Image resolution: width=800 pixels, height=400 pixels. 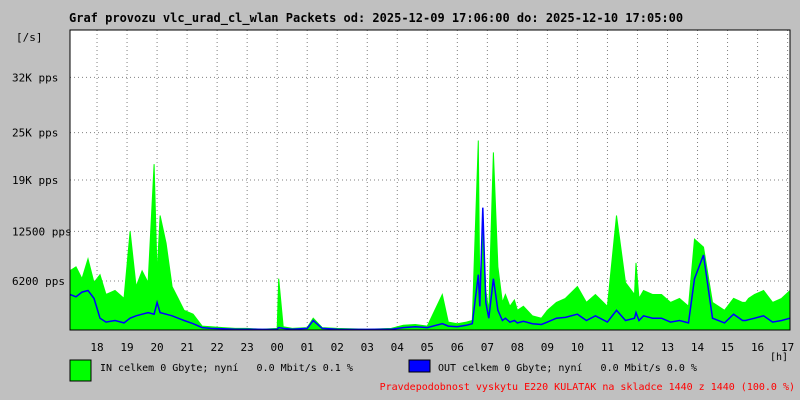 I want to click on x-tick-label: 01, so click(x=307, y=347).